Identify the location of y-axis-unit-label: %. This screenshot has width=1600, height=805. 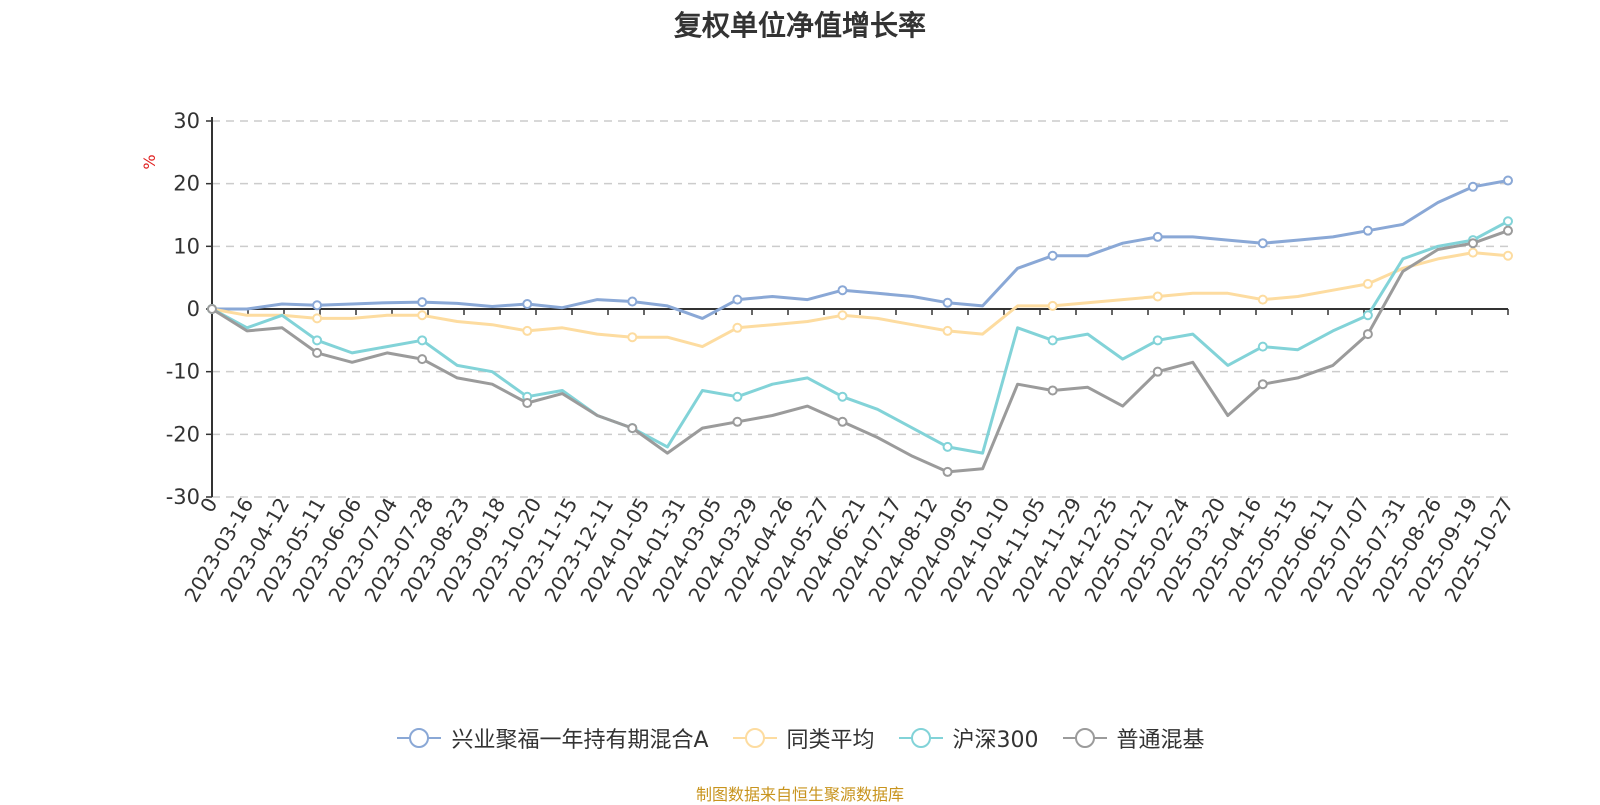
(149, 161).